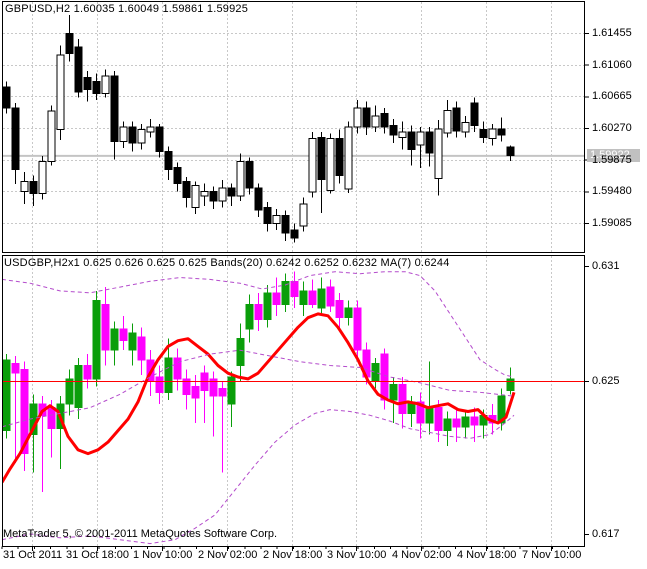  What do you see at coordinates (606, 380) in the screenshot?
I see `price-axis-label: 0.625` at bounding box center [606, 380].